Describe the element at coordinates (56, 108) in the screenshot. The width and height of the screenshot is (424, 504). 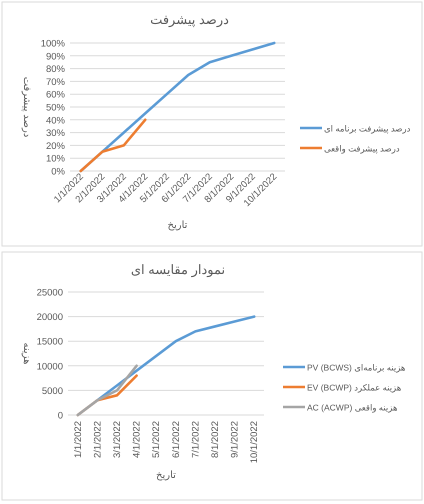
I see `y-tick-label: 50%` at that location.